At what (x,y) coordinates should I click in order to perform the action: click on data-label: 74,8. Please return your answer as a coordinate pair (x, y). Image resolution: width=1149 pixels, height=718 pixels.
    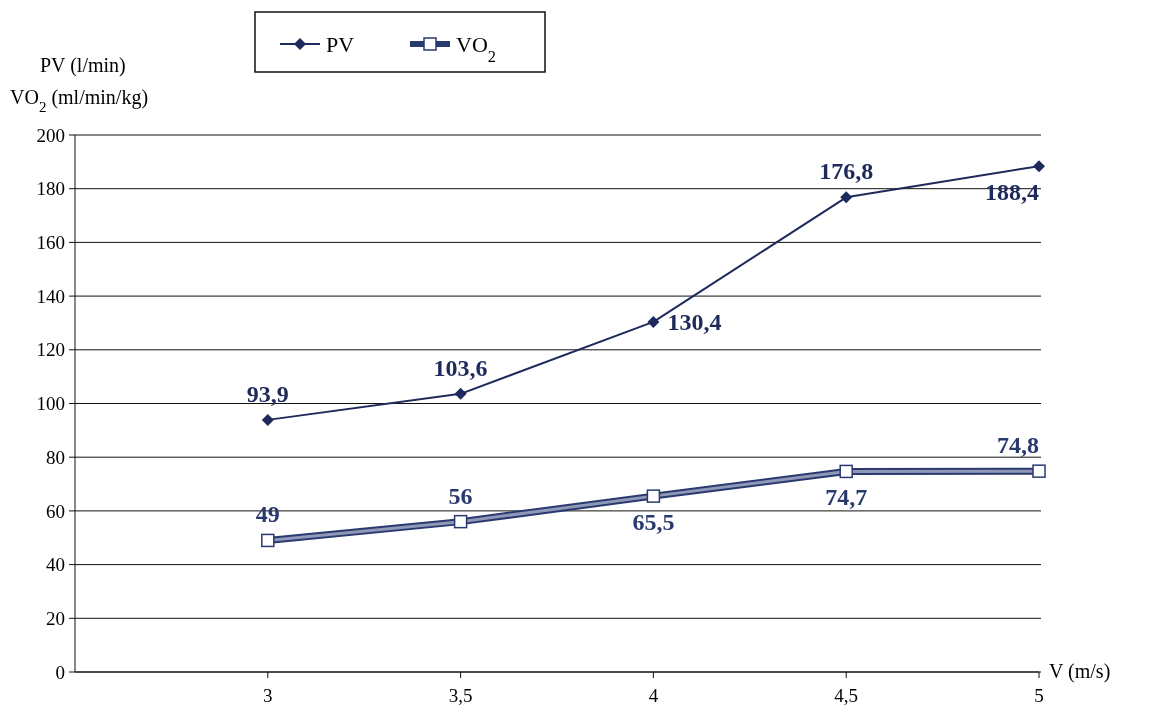
    Looking at the image, I should click on (1018, 445).